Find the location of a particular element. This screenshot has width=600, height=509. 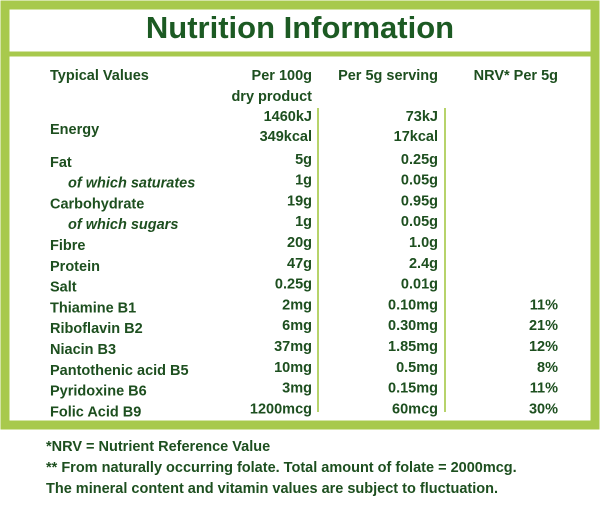

row-label: Pyridoxine B6 is located at coordinates (98, 392).